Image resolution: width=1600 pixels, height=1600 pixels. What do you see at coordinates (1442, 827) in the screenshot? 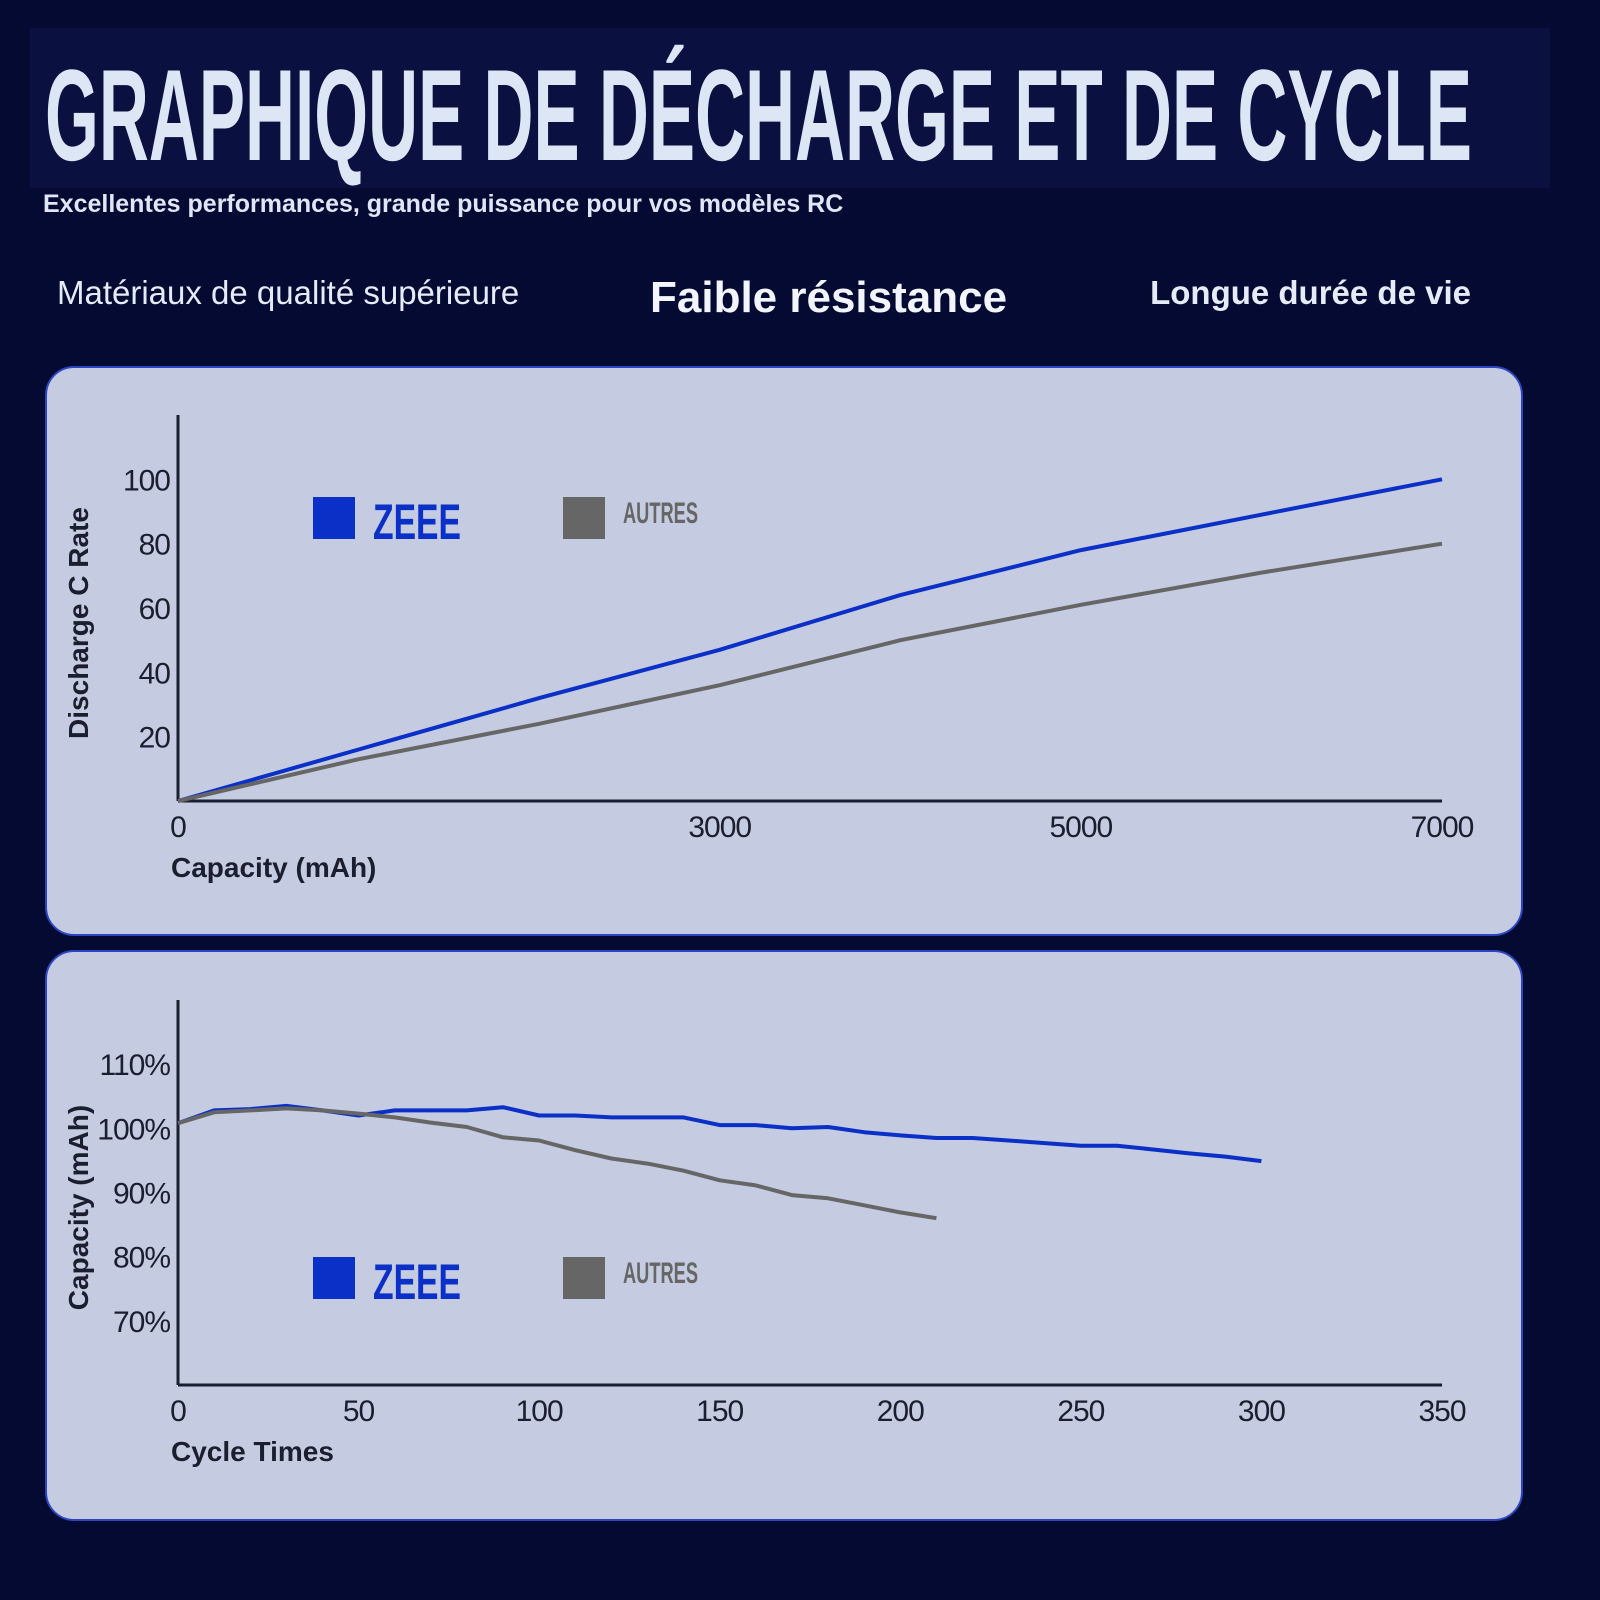
I see `x-tick-label: 7000` at bounding box center [1442, 827].